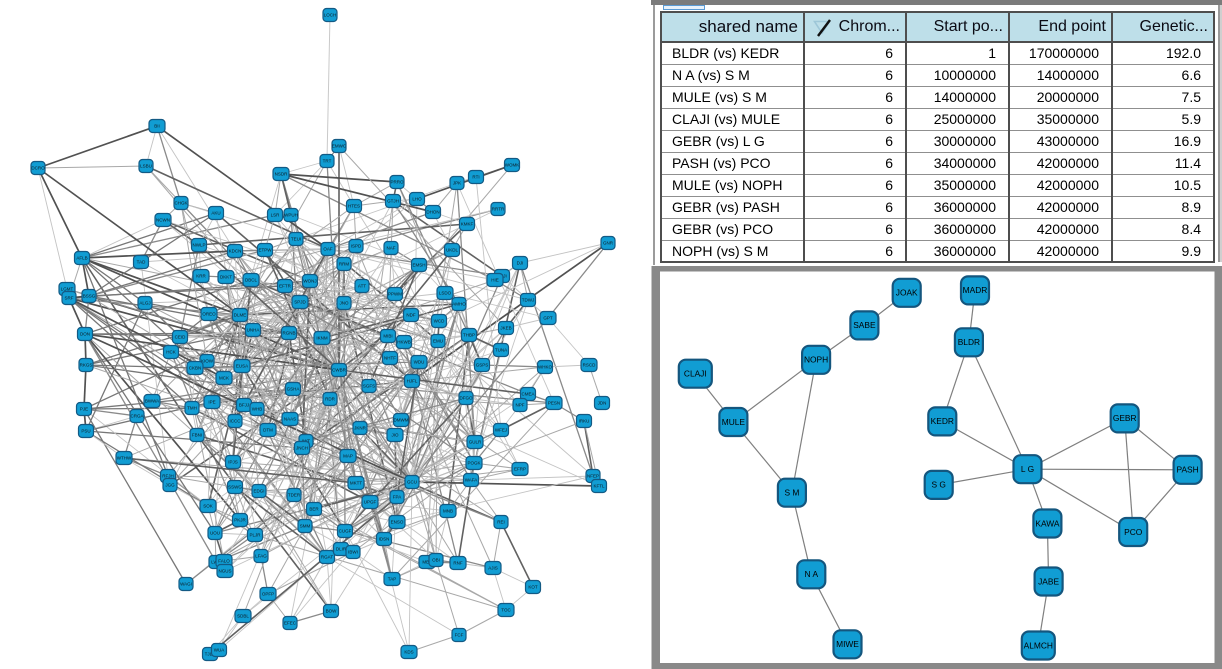 The height and width of the screenshot is (669, 1222). I want to click on svg-text: SPJD, so click(300, 302).